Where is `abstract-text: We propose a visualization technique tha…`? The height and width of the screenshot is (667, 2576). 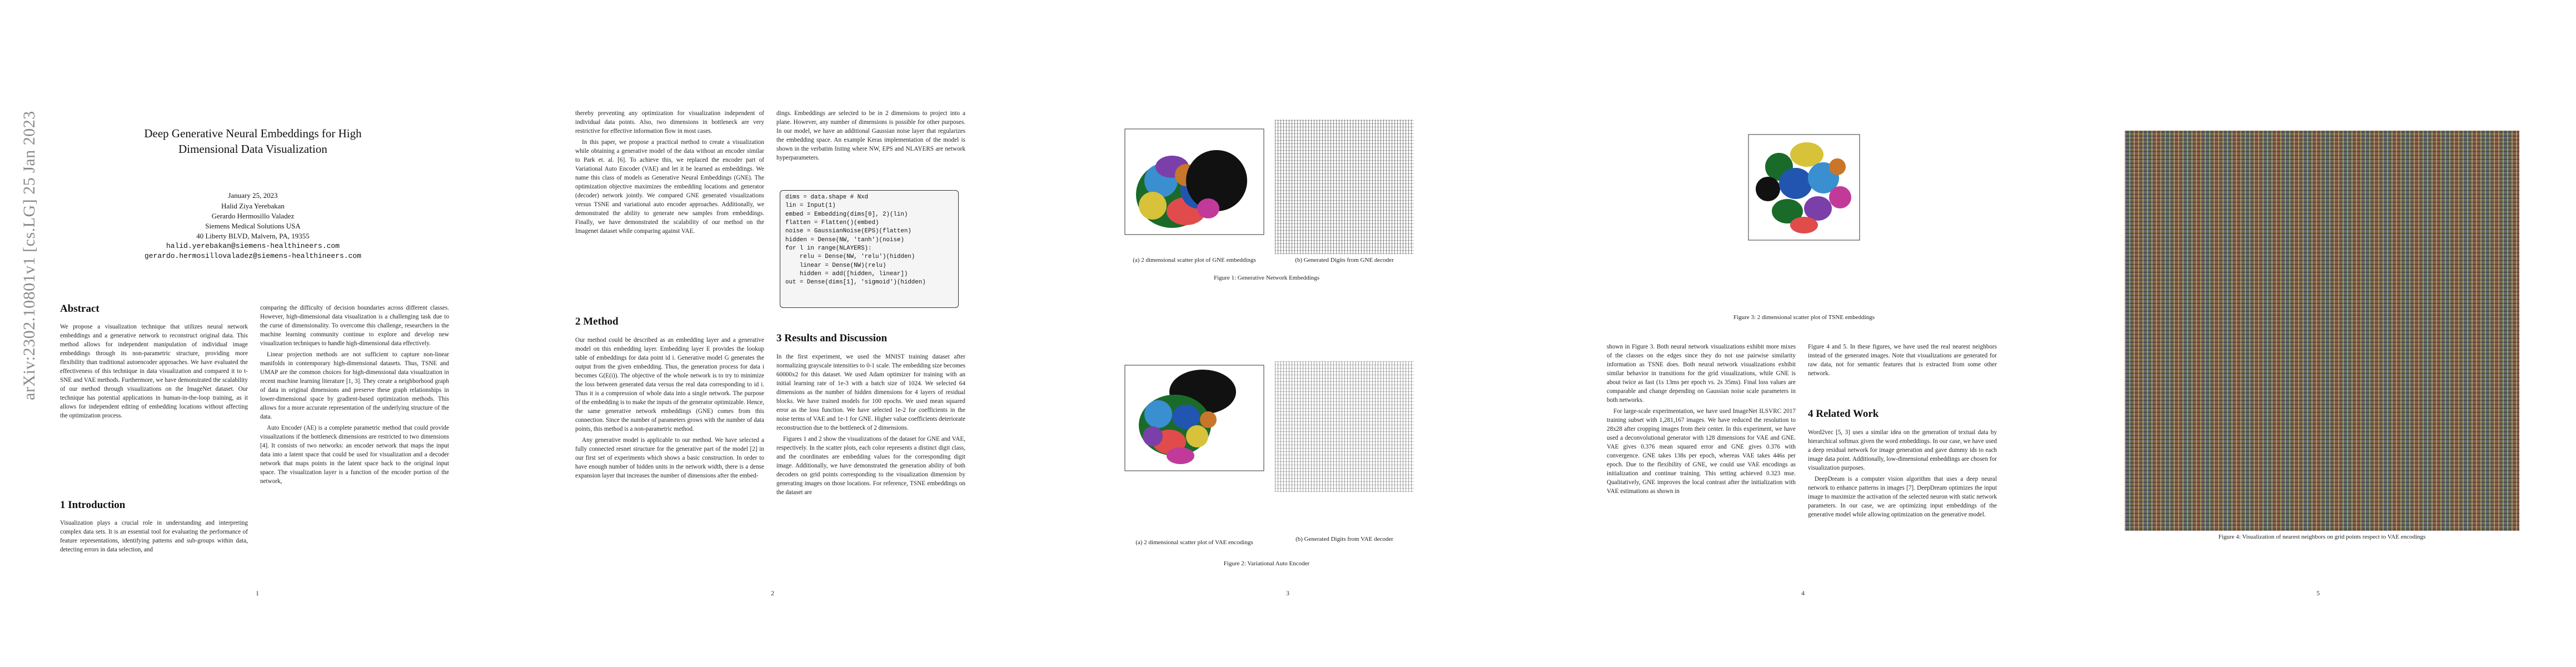
abstract-text: We propose a visualization technique tha… is located at coordinates (154, 372).